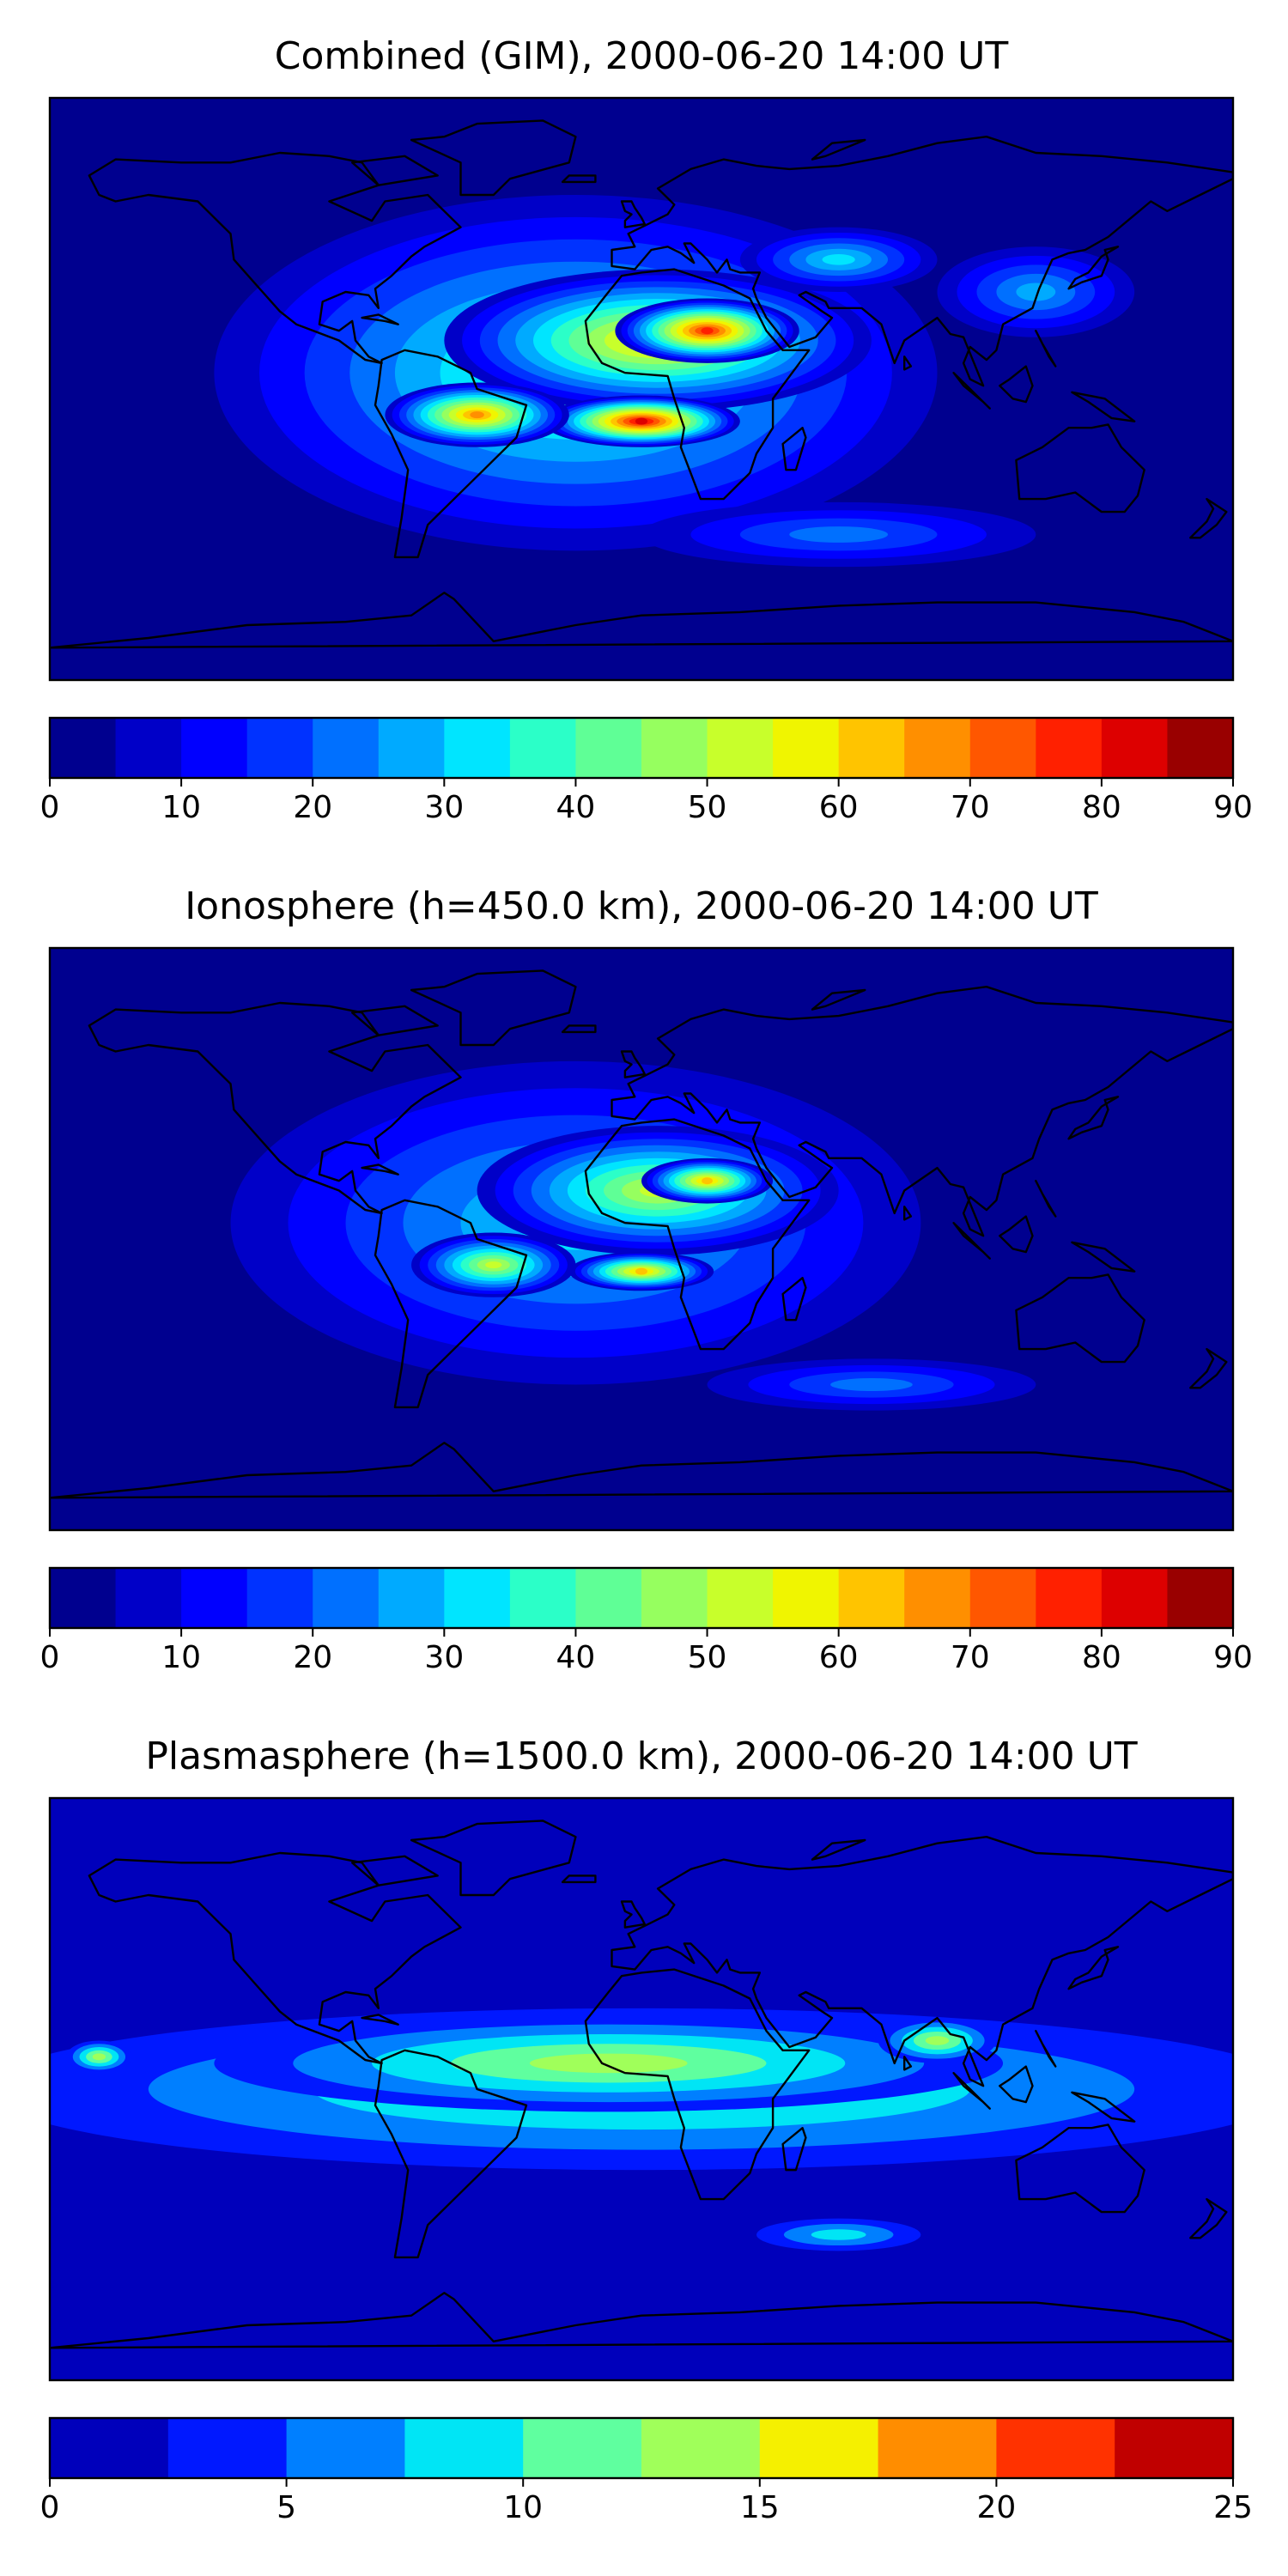 This screenshot has height=2576, width=1288. I want to click on colorbar-tick-label: 15, so click(760, 2507).